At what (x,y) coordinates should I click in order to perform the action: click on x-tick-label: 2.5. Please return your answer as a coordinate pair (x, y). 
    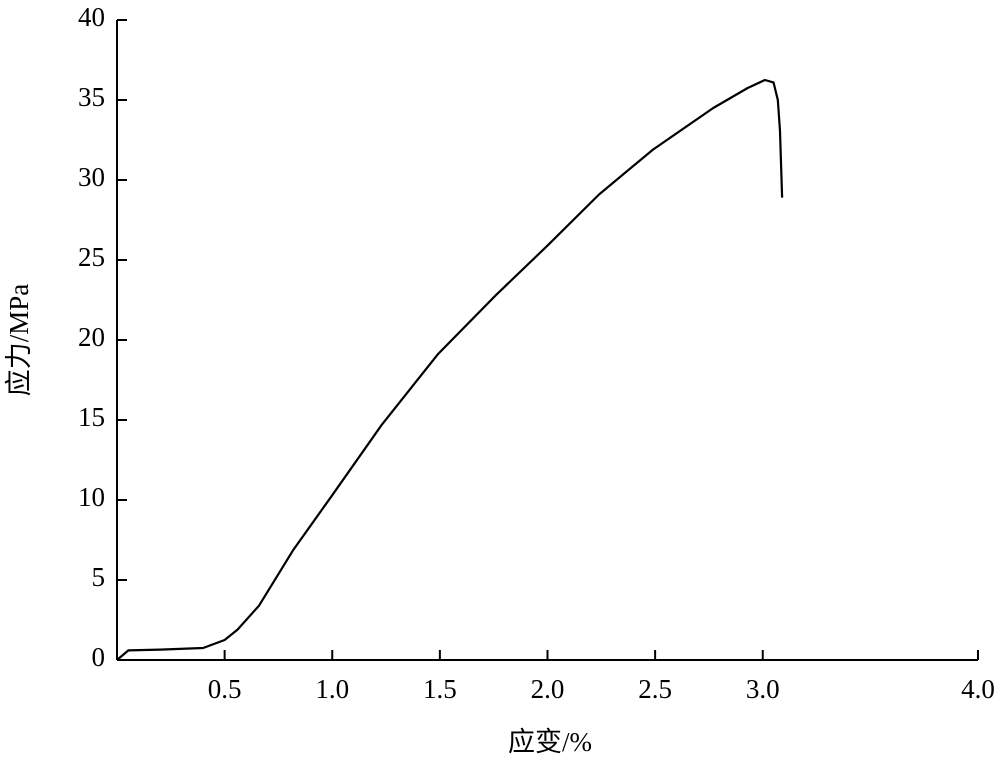
    Looking at the image, I should click on (655, 689).